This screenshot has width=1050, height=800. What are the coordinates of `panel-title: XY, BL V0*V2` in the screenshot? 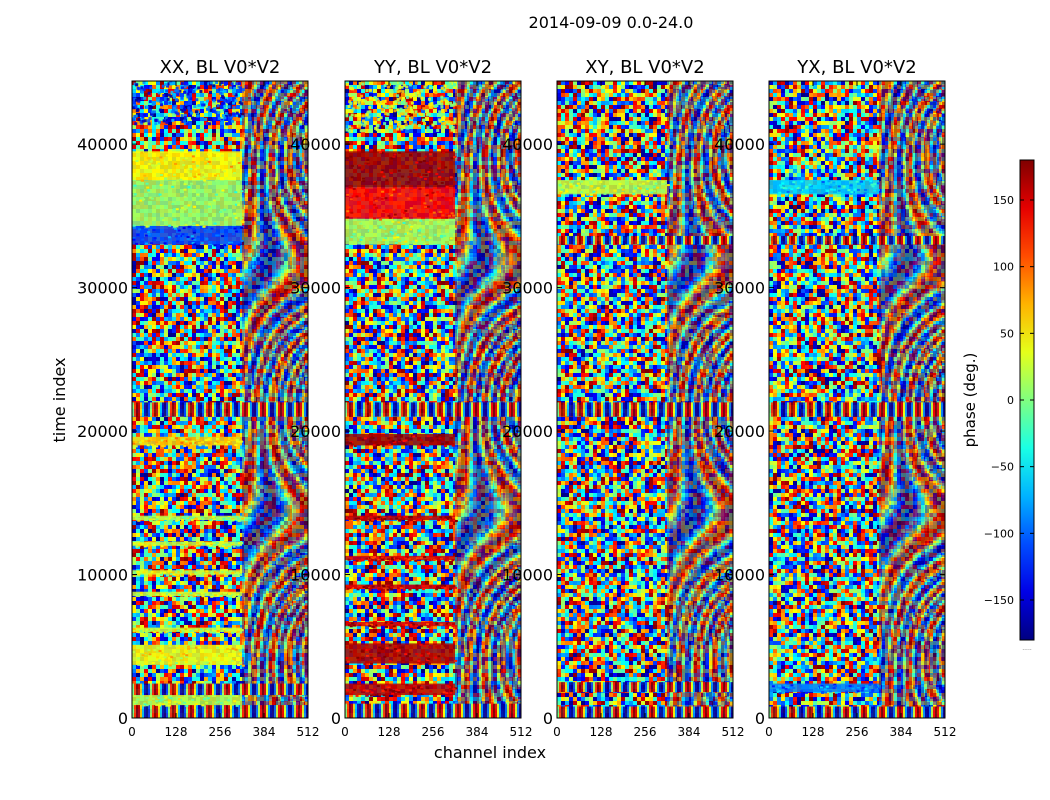 It's located at (644, 67).